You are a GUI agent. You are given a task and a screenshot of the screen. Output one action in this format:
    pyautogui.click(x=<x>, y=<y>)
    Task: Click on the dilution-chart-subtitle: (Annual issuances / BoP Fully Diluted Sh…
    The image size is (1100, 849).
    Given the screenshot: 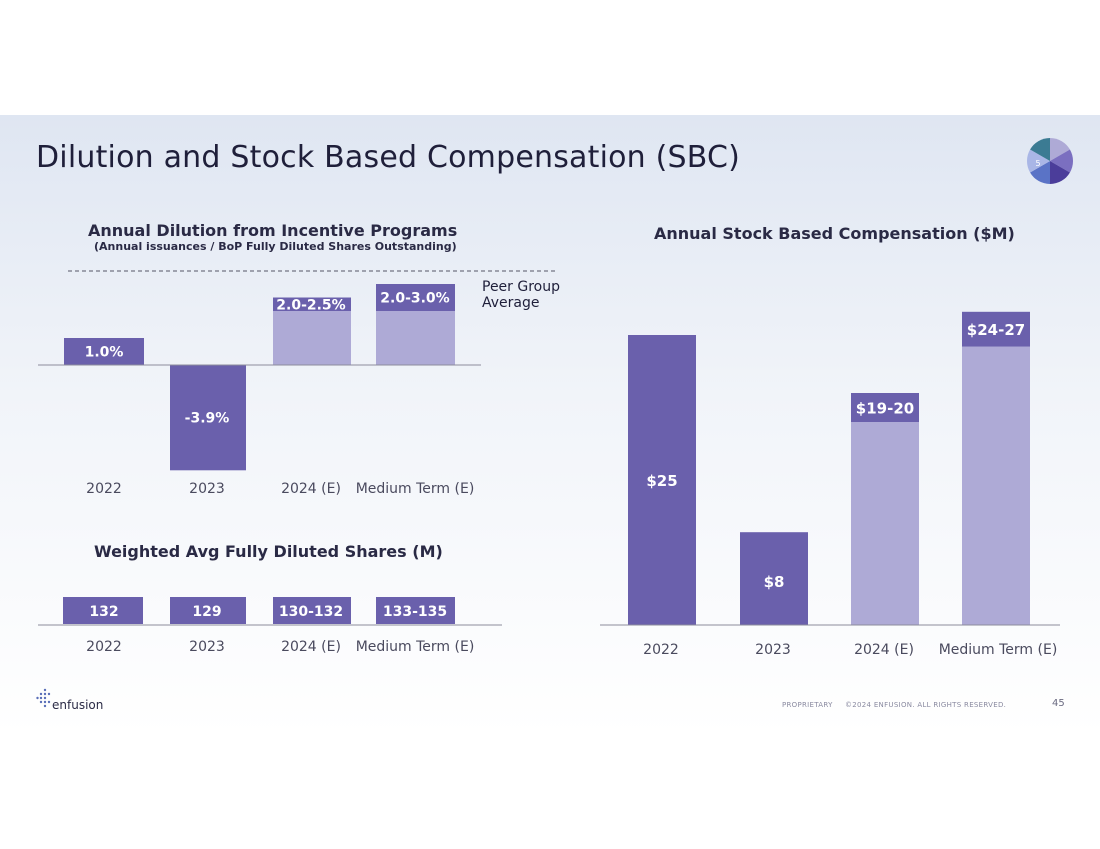 What is the action you would take?
    pyautogui.click(x=275, y=246)
    